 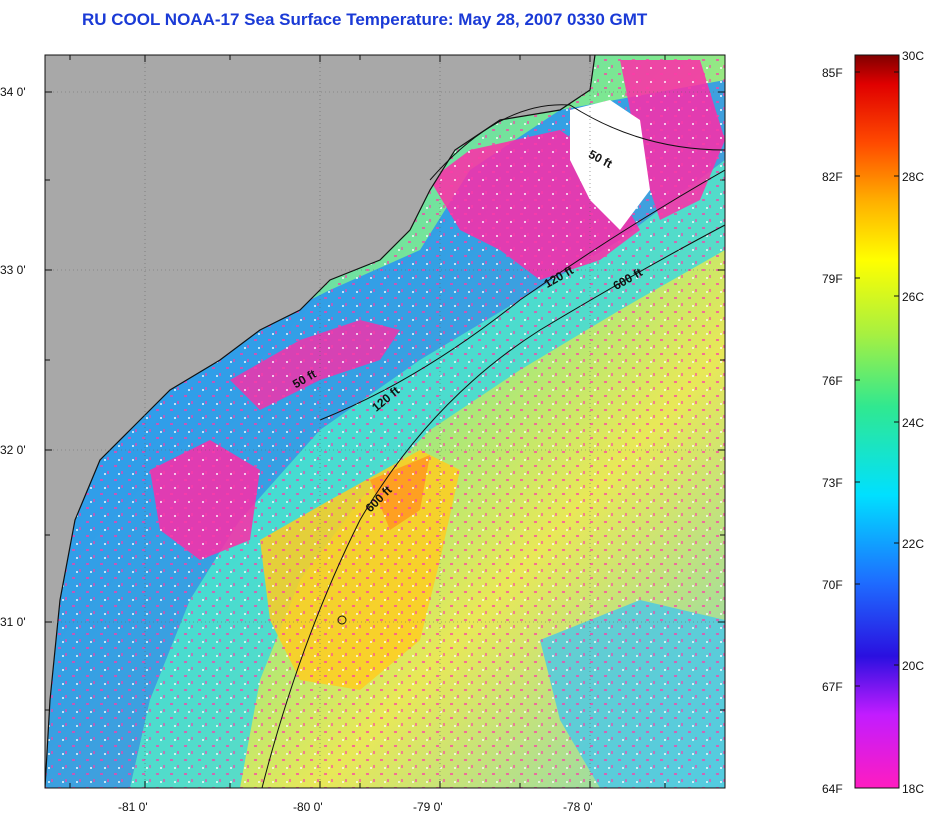 I want to click on colorbar-f-67: 67F, so click(x=832, y=687).